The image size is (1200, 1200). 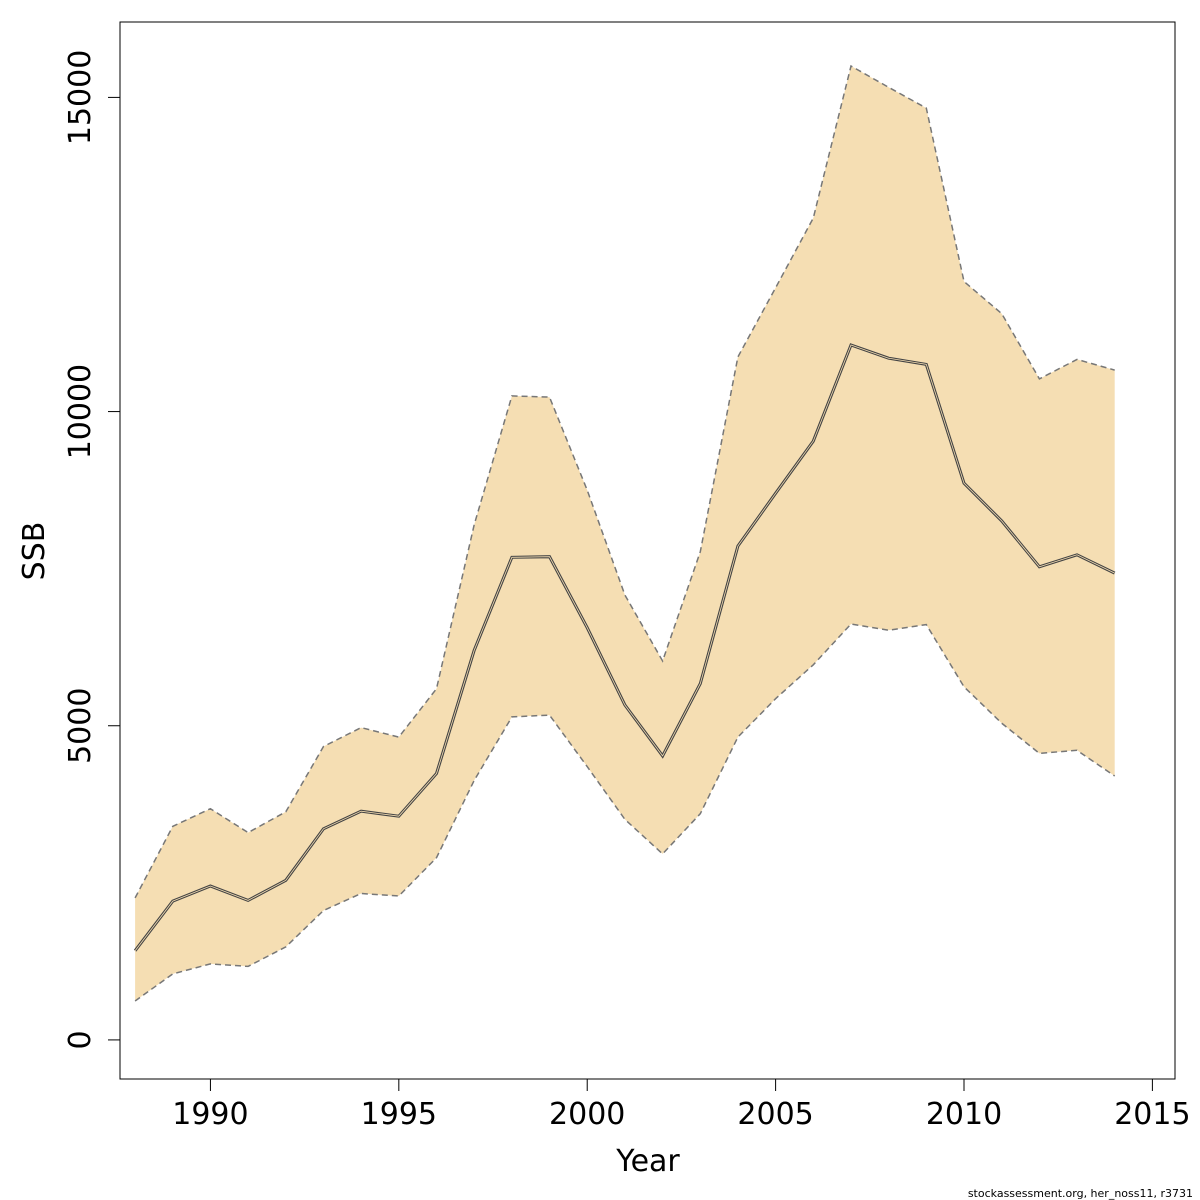 What do you see at coordinates (1152, 1114) in the screenshot?
I see `x-tick-label-2015: 2015` at bounding box center [1152, 1114].